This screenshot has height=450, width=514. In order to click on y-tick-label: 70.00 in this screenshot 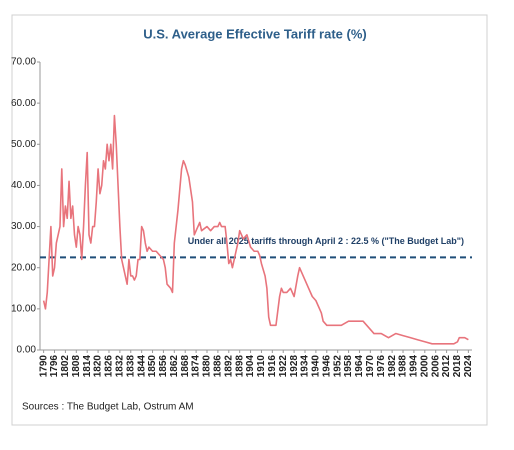, I will do `click(23, 62)`.